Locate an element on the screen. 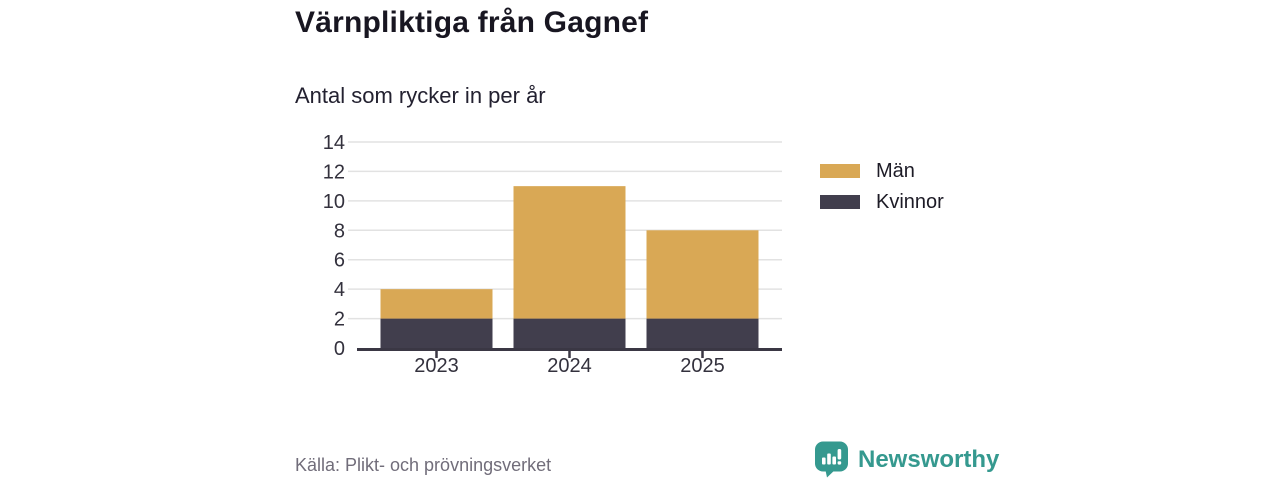  newsworthy-bubble-chart-icon is located at coordinates (831, 459).